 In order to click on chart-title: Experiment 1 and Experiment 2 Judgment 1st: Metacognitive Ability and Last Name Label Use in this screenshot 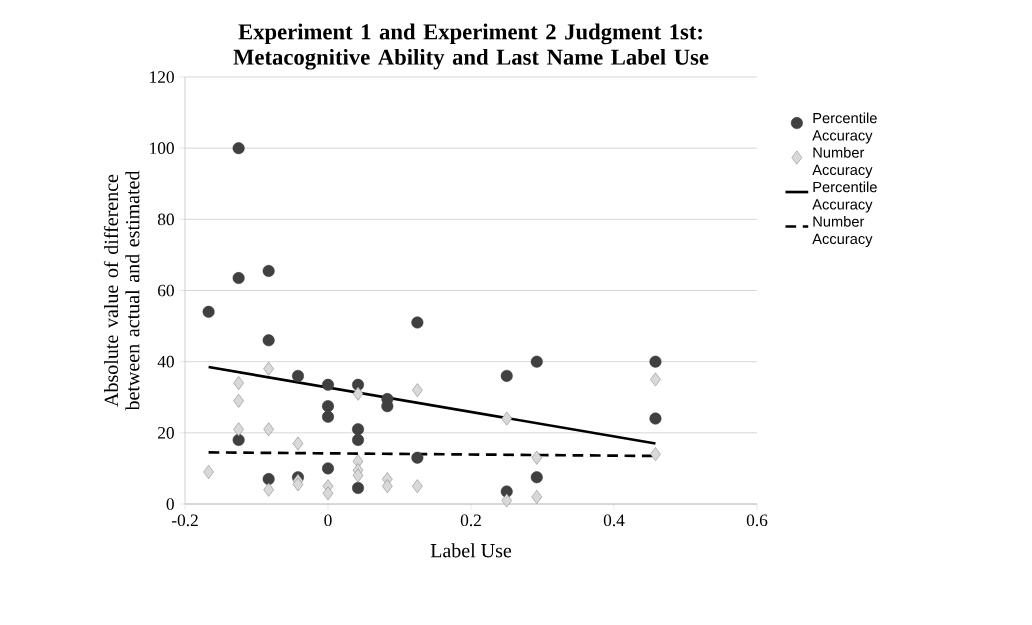, I will do `click(471, 46)`.